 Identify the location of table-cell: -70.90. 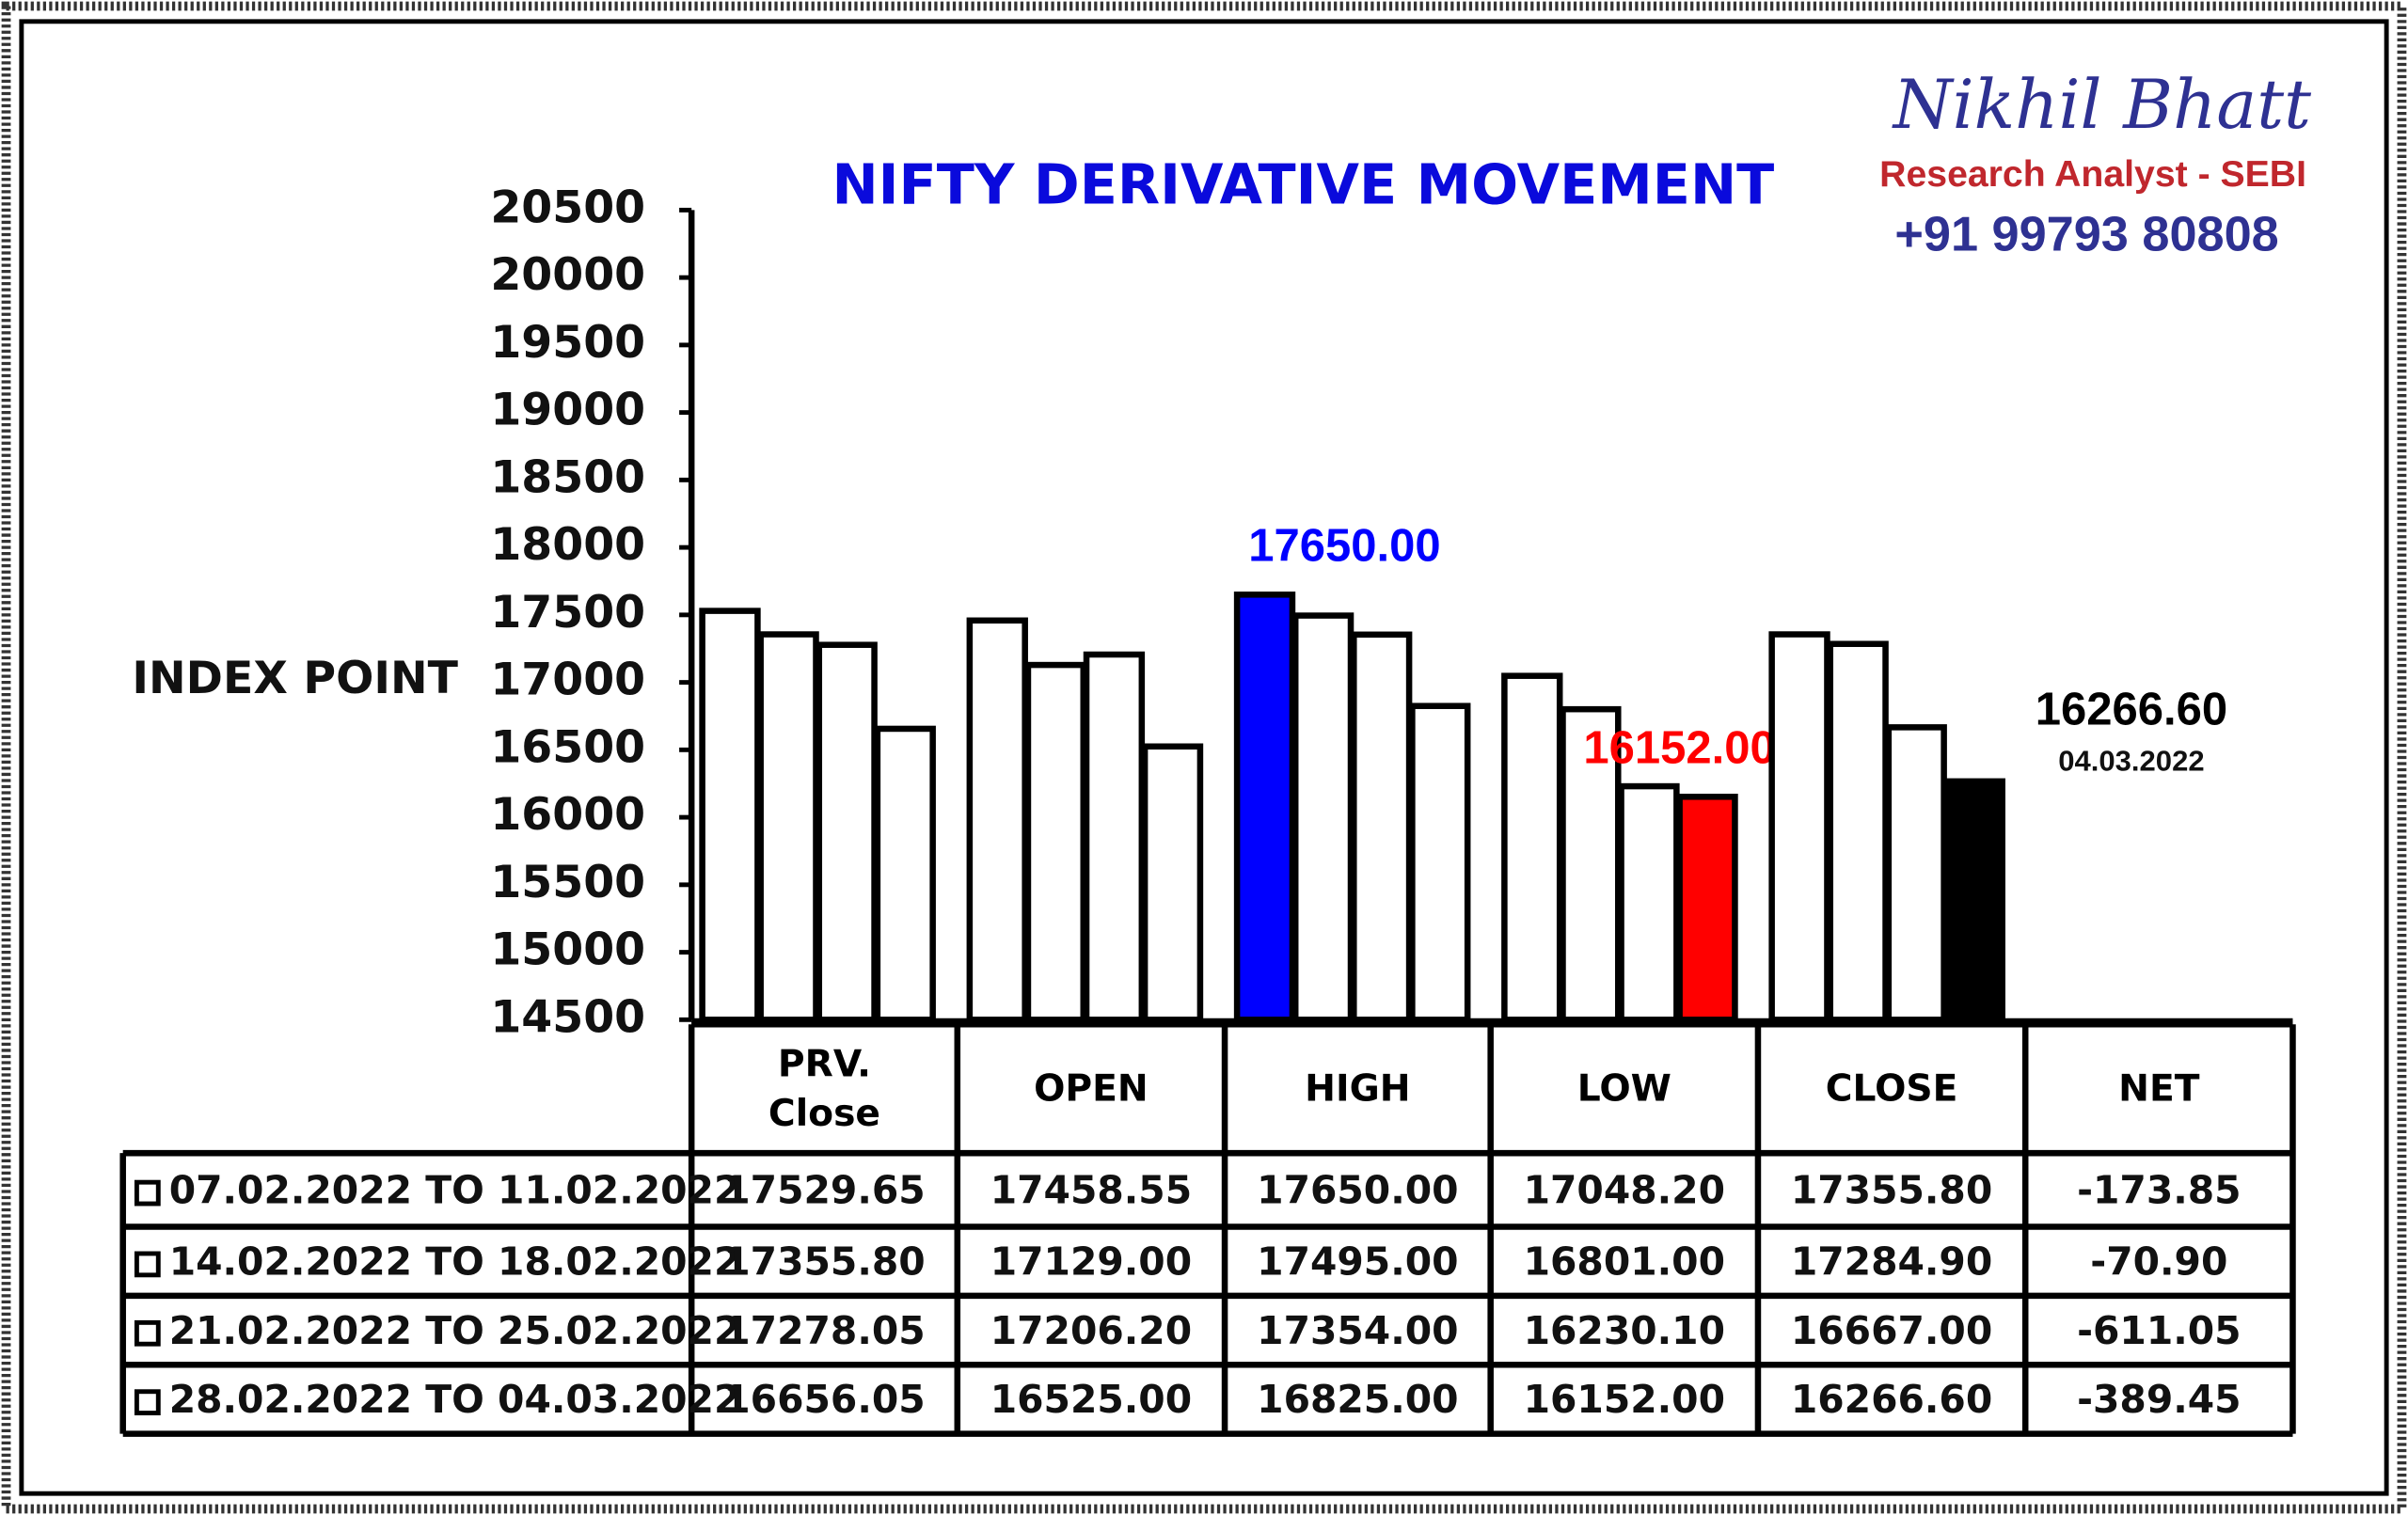
(2159, 1261).